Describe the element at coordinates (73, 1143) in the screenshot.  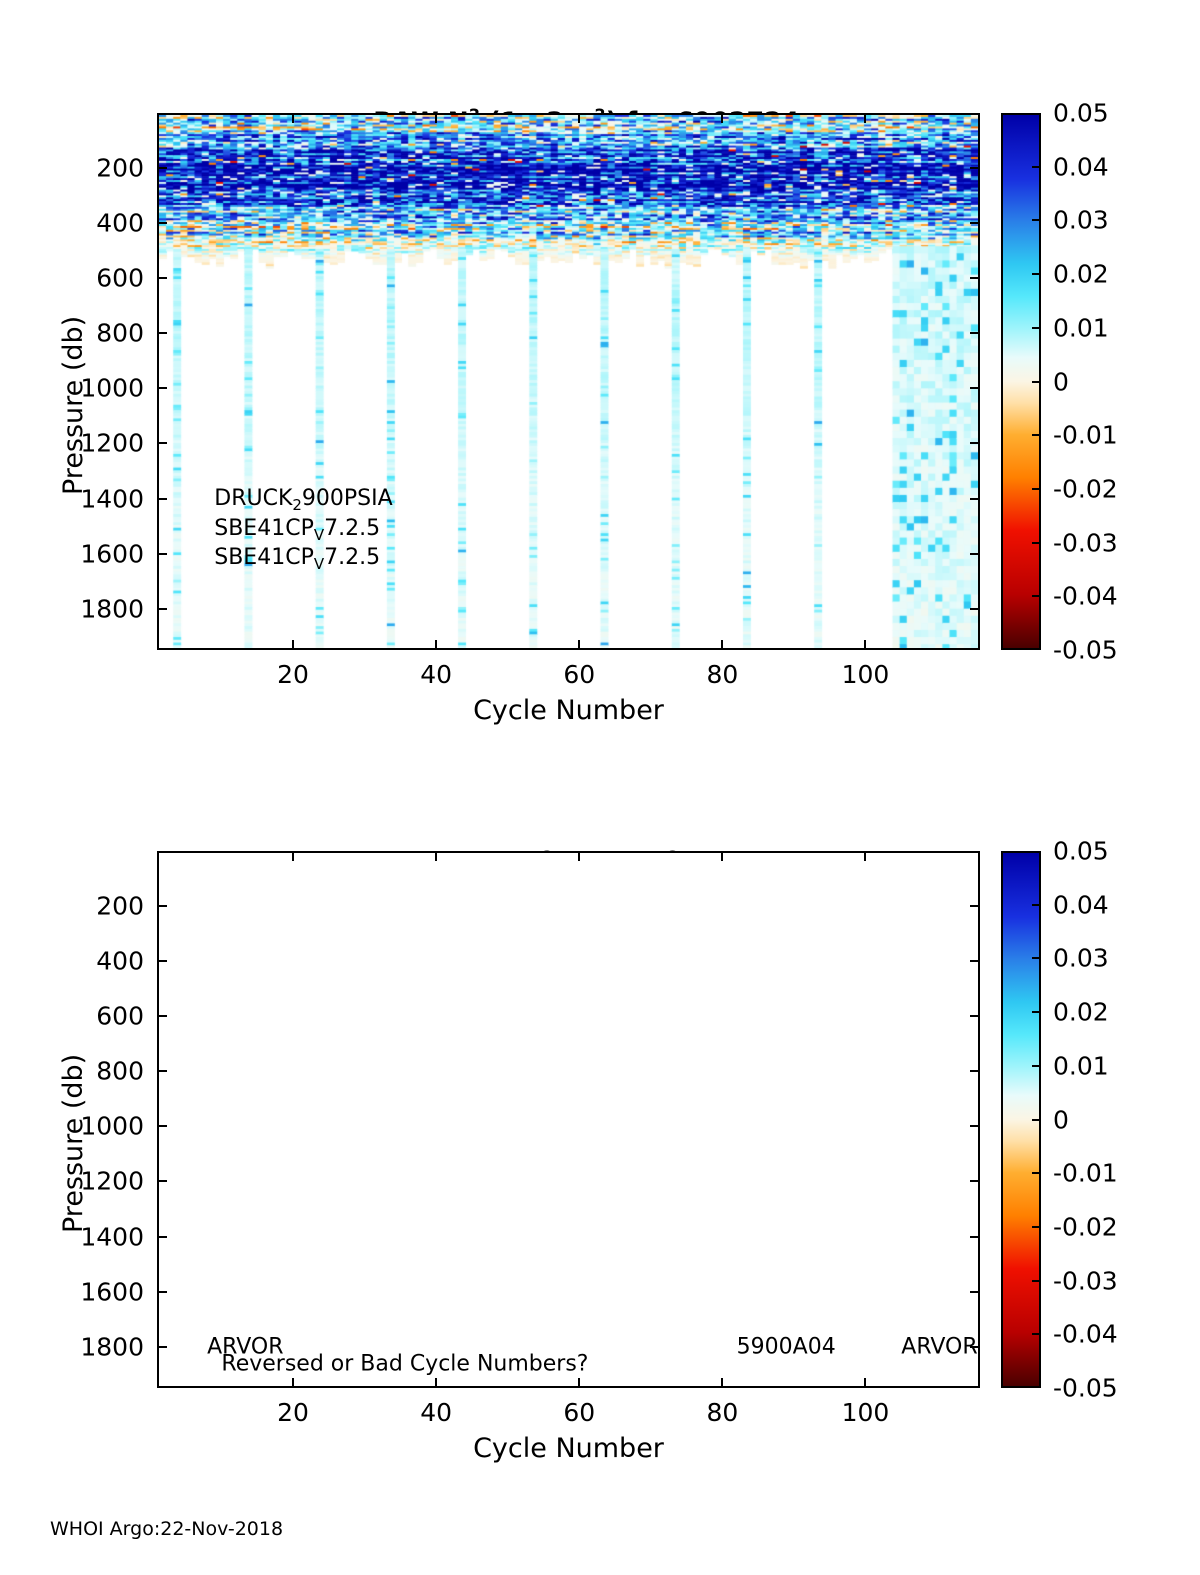
I see `adjusted-y-axis-label: Pressure (db)` at that location.